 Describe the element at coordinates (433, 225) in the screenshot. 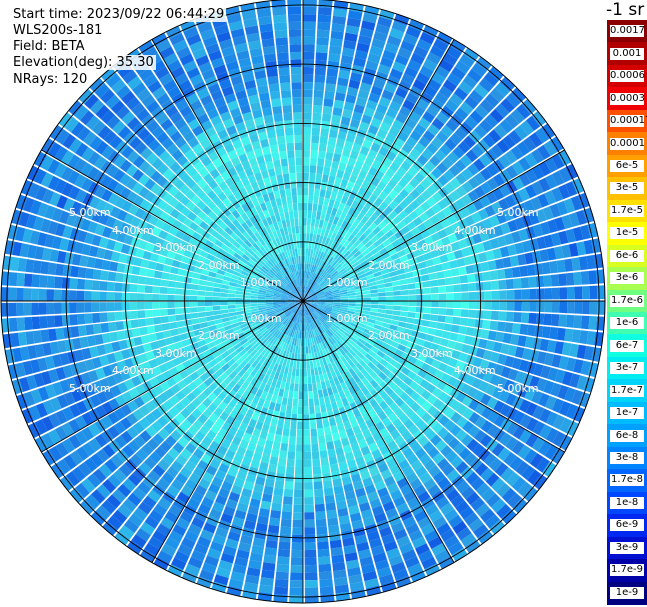

I see `azimuth-spoke` at that location.